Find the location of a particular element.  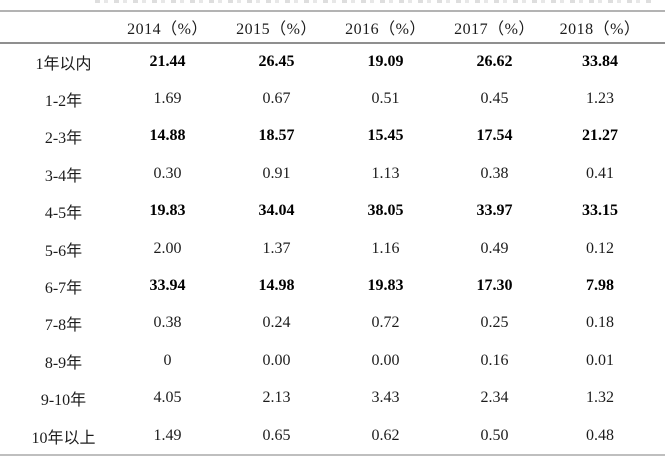

table-row: 5-6年 2.00 1.37 1.16 0.49 0.12 is located at coordinates (332, 248).